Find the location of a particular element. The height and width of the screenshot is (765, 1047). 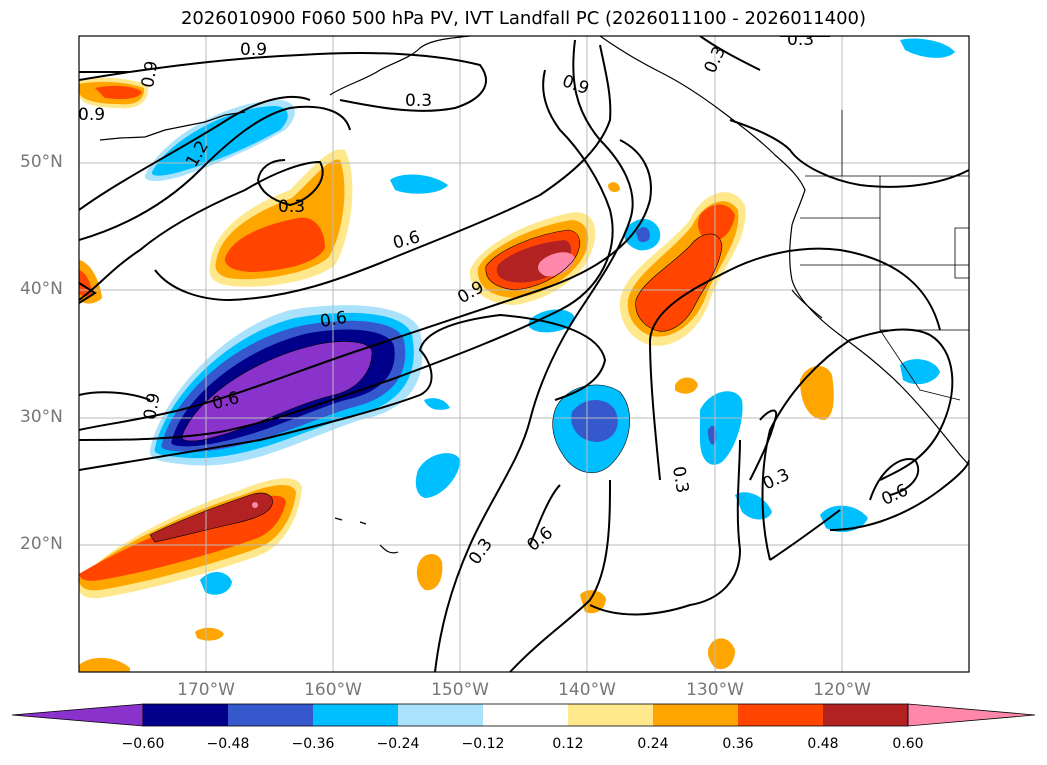

colorbar is located at coordinates (523, 715).